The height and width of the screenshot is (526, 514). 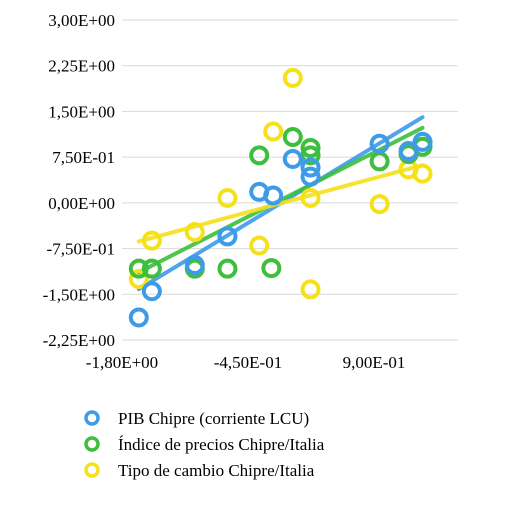 I want to click on y-tick-label: 1,50E+00, so click(x=81, y=111).